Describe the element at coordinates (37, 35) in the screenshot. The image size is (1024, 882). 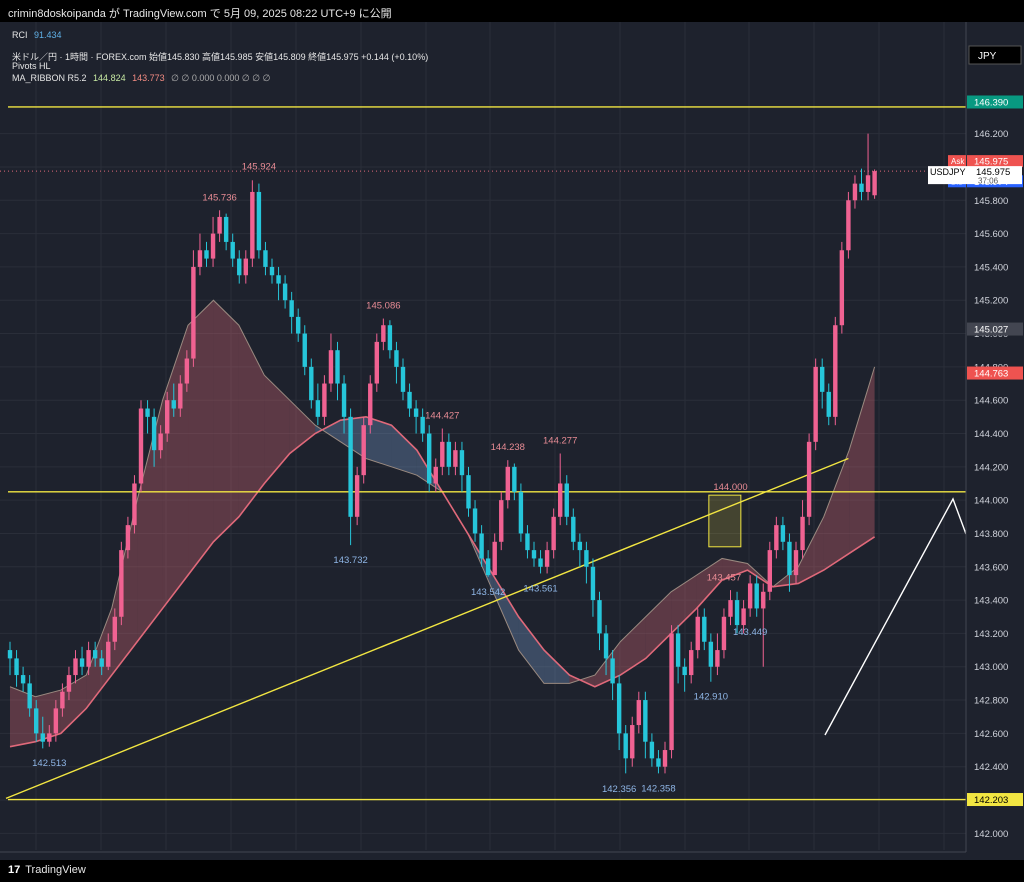
I see `rci-legend: RCI 91.434` at that location.